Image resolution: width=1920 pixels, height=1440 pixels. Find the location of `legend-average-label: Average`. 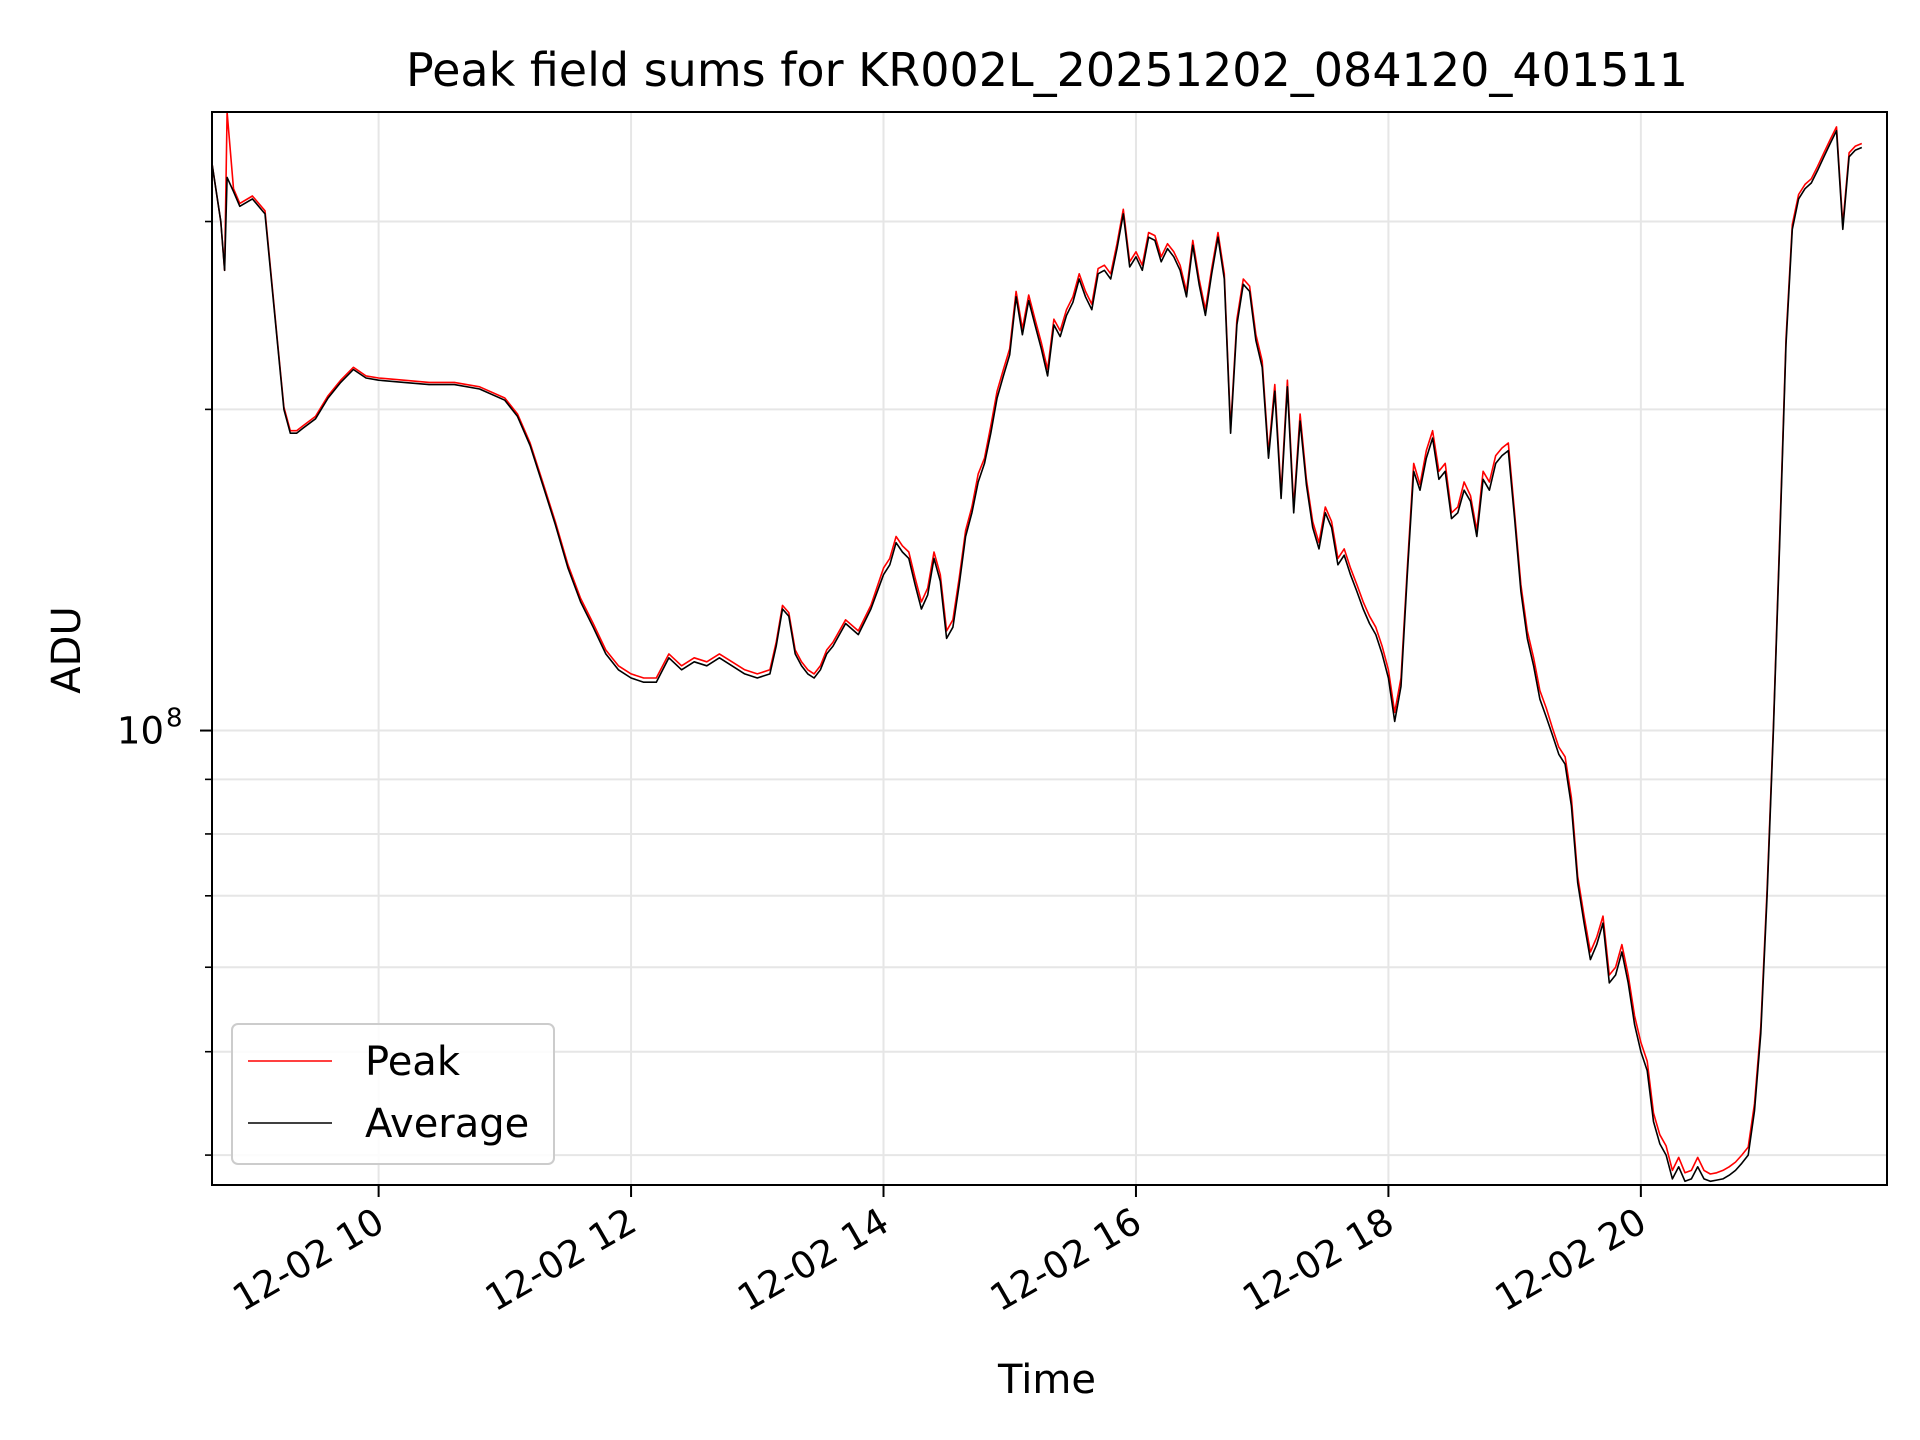

legend-average-label: Average is located at coordinates (447, 1124).